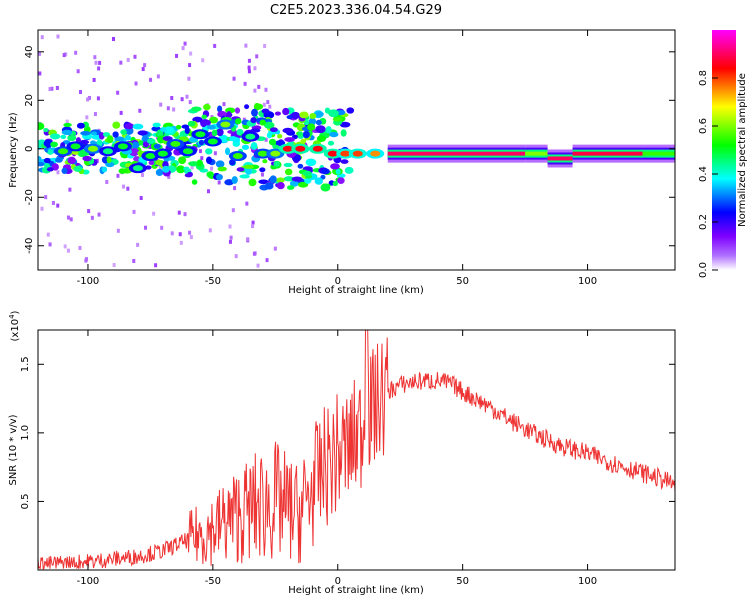  Describe the element at coordinates (703, 126) in the screenshot. I see `colorbar-tick-label: 0.6` at that location.